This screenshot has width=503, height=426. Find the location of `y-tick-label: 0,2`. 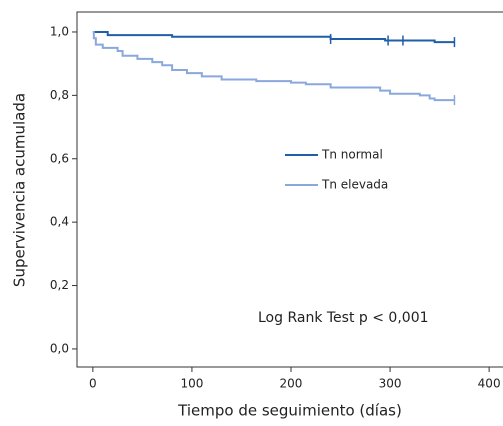

y-tick-label: 0,2 is located at coordinates (59, 285).